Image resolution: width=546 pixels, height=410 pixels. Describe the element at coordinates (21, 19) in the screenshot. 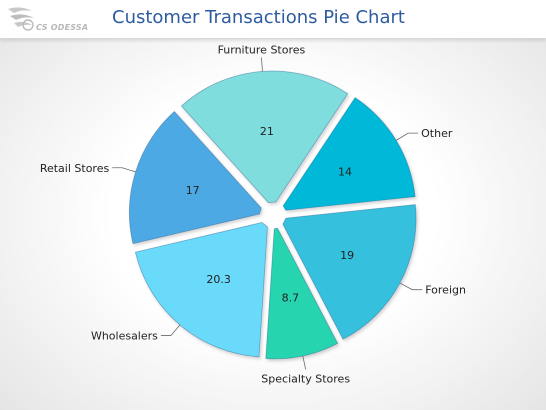

I see `logo-swoosh-icon` at that location.